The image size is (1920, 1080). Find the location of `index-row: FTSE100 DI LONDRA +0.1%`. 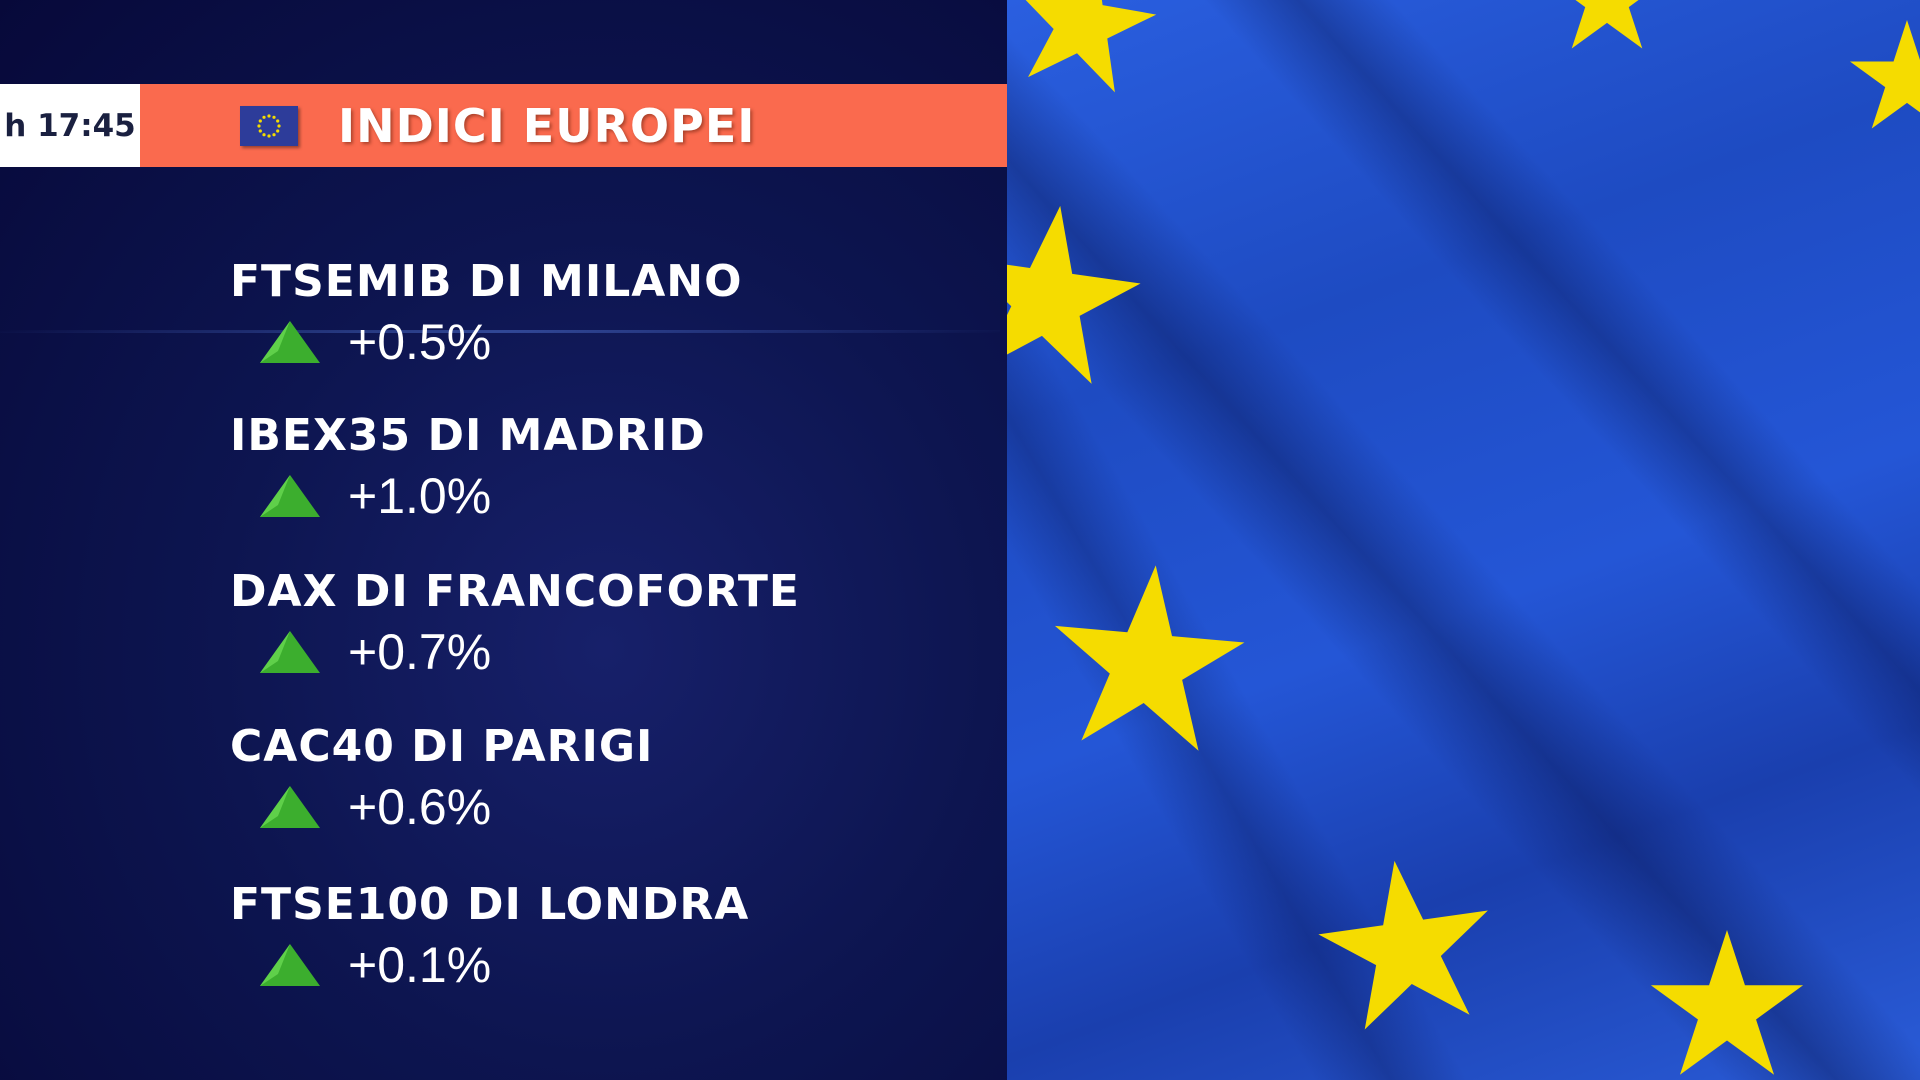

index-row: FTSE100 DI LONDRA +0.1% is located at coordinates (489, 936).